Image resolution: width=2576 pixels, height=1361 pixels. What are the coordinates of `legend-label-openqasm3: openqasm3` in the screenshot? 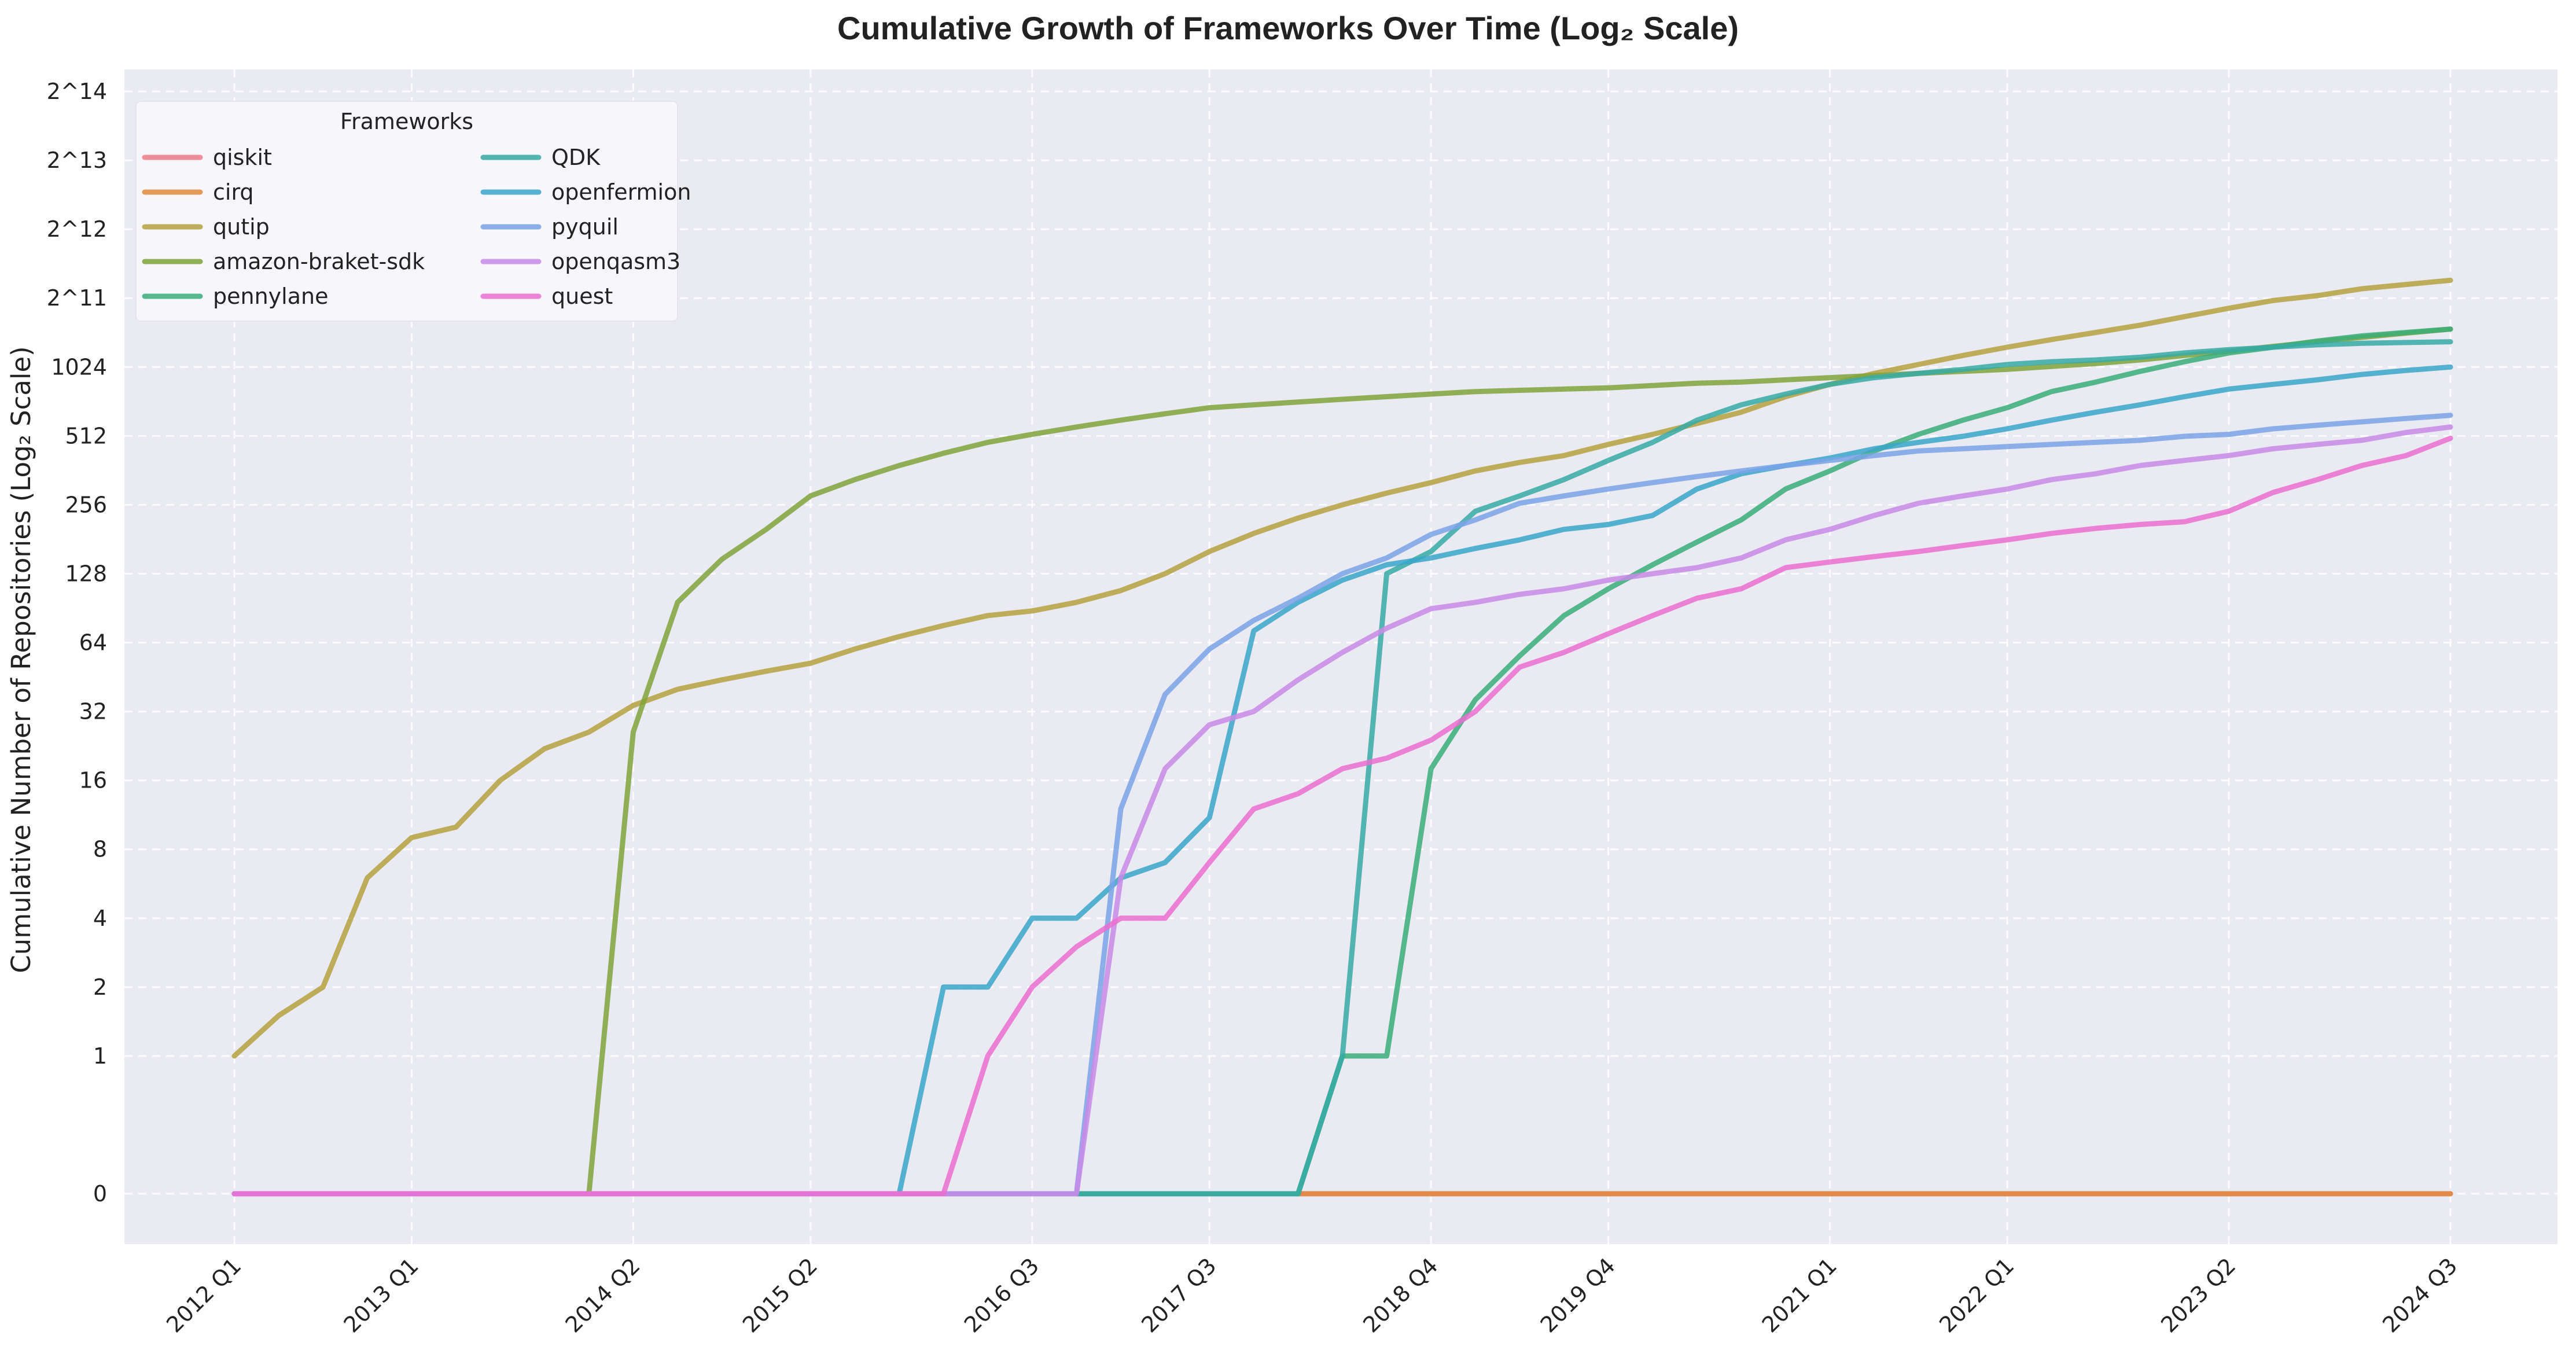 It's located at (615, 261).